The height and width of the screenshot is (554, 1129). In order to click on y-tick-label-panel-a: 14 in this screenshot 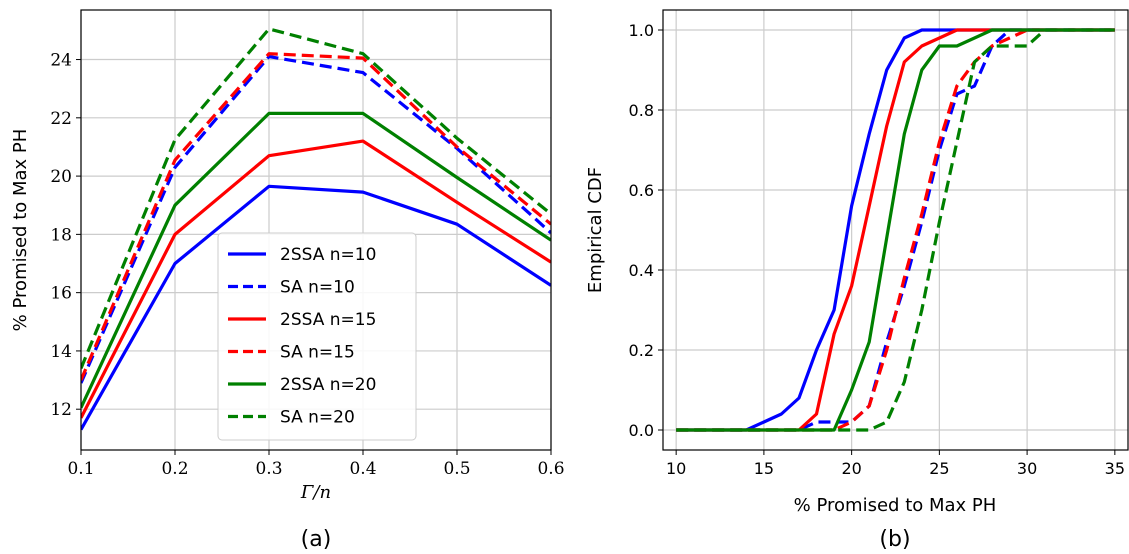, I will do `click(61, 352)`.